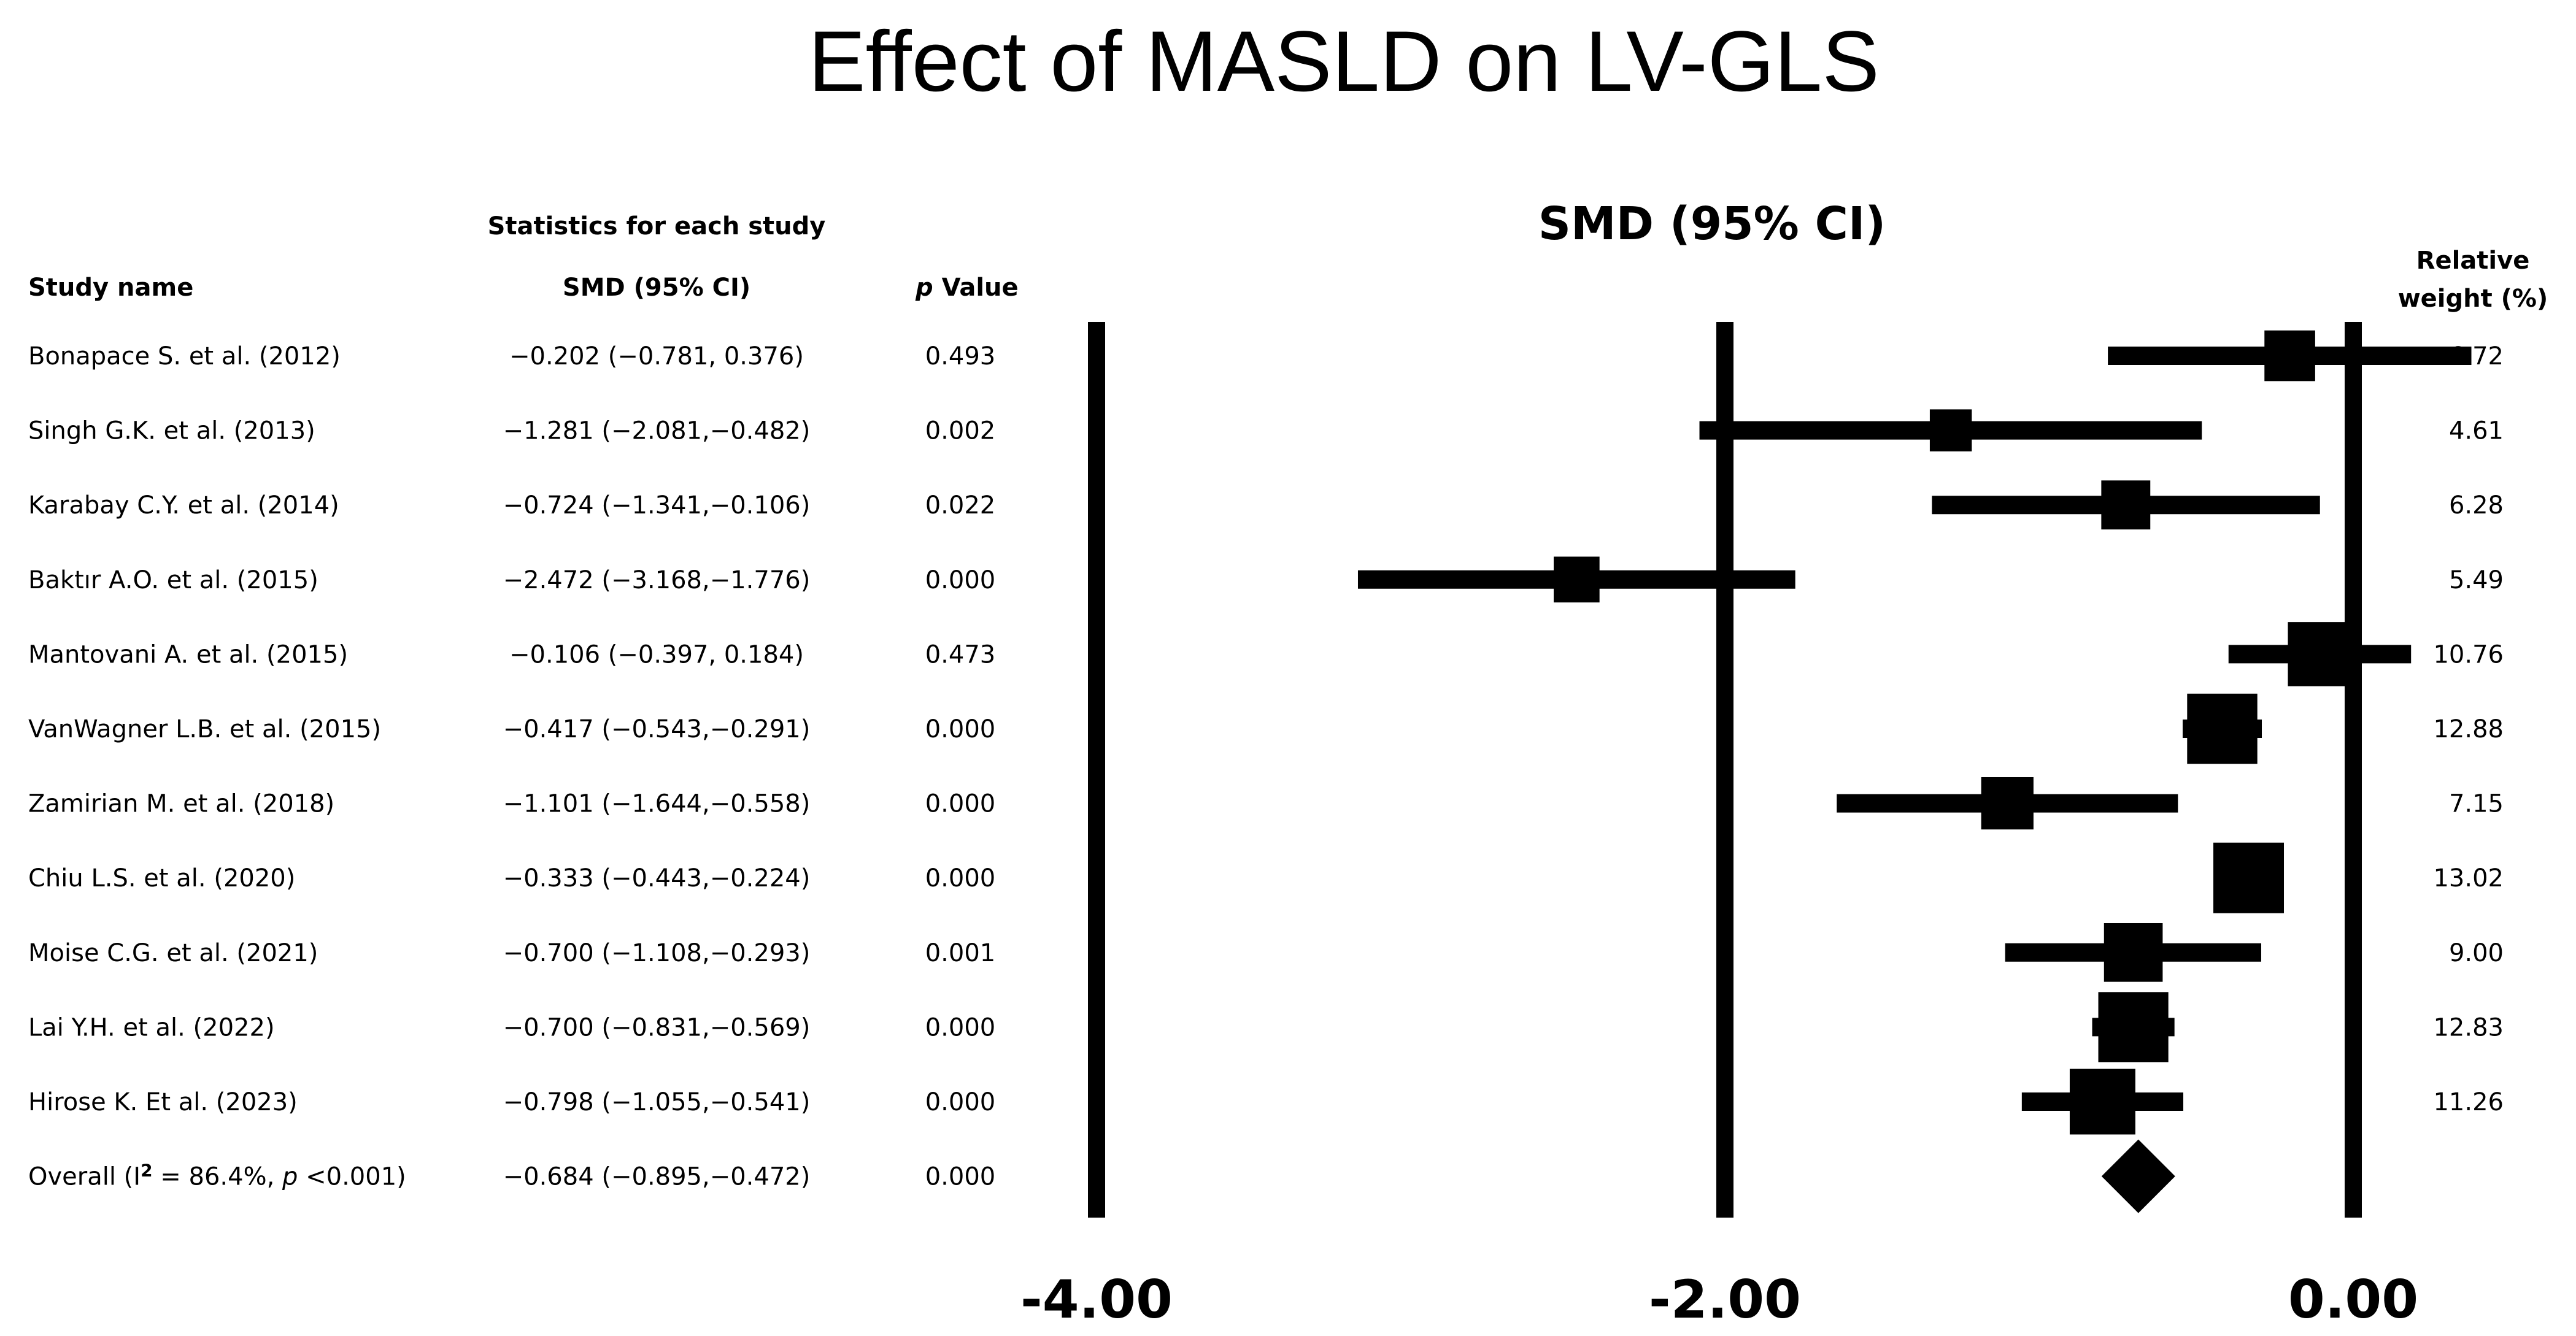 The height and width of the screenshot is (1336, 2576). Describe the element at coordinates (188, 655) in the screenshot. I see `study-name-4: Mantovani A. et al. (2015)` at that location.